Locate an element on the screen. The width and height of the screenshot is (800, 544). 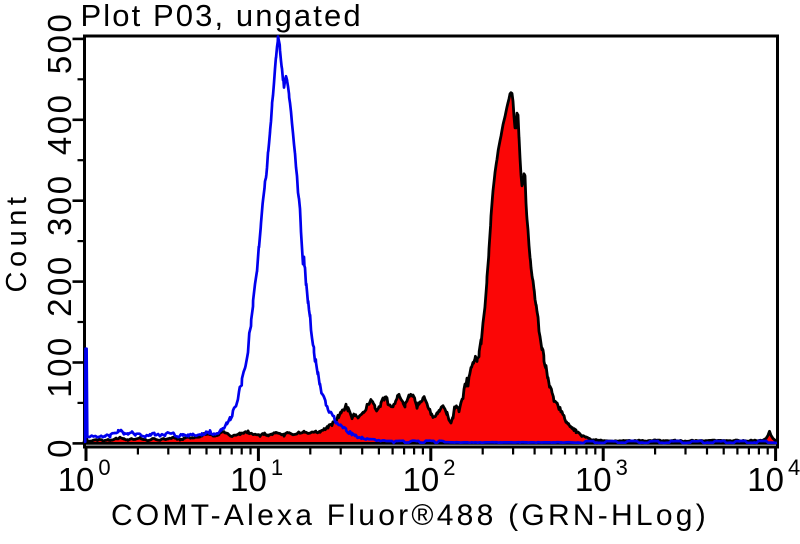
svg-text: 0 is located at coordinates (59, 447).